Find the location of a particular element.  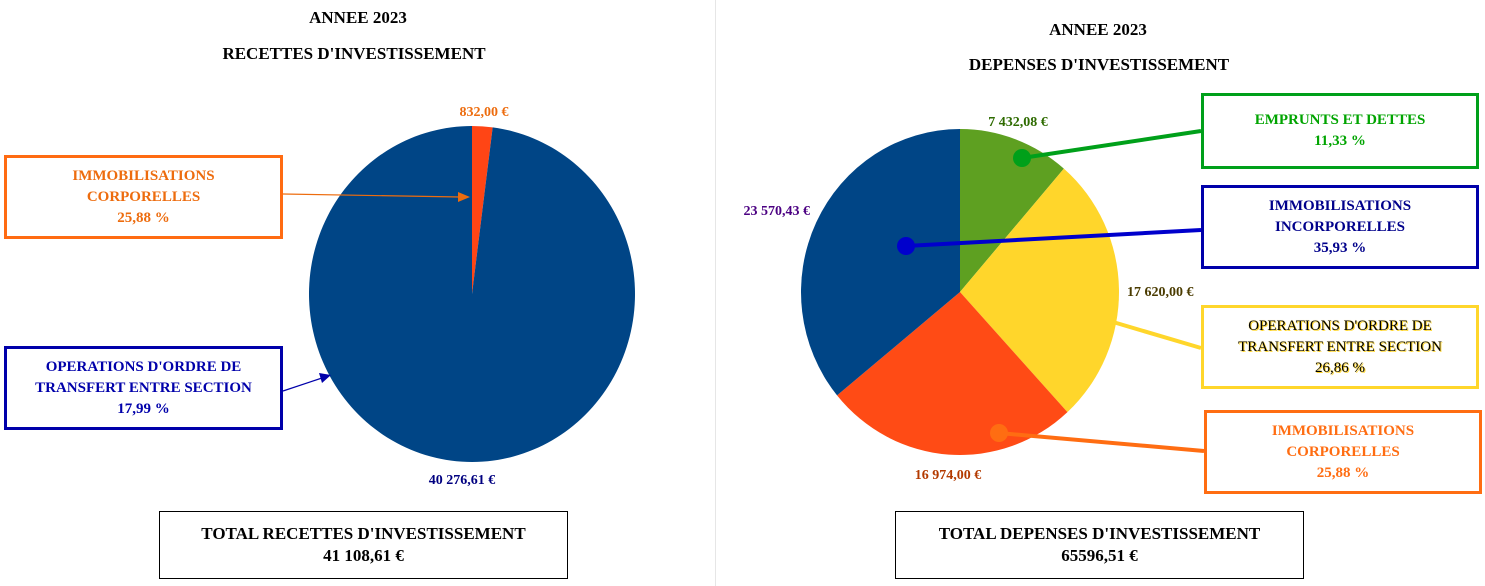

right-total-value: 65596,51 € is located at coordinates (1099, 555).